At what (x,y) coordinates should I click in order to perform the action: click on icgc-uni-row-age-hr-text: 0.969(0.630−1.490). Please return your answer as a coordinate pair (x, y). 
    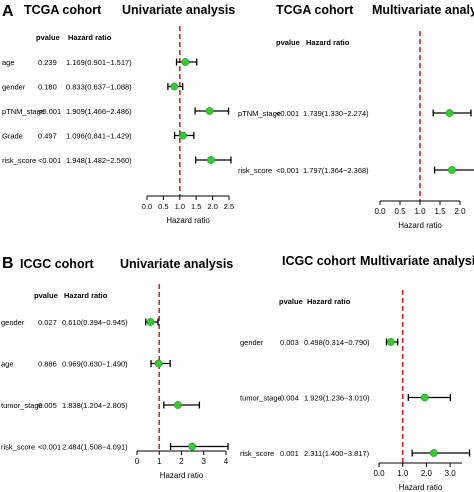
    Looking at the image, I should click on (95, 364).